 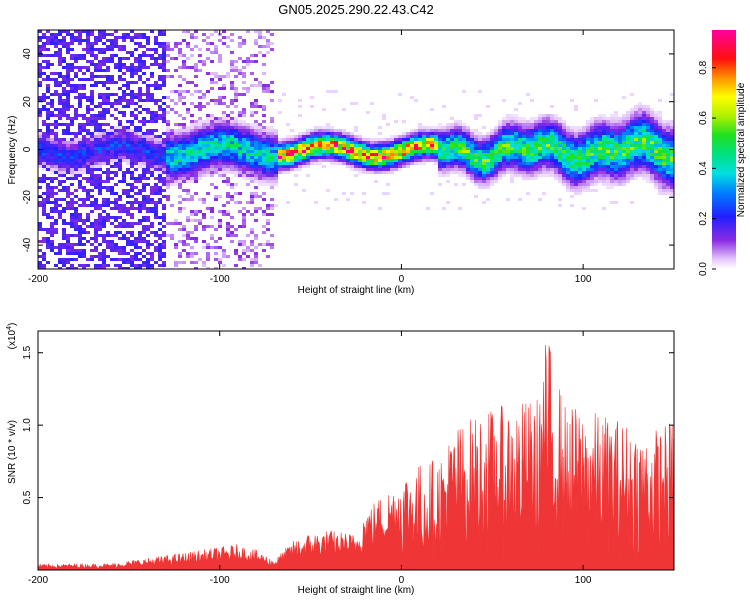 I want to click on y-tick-label: 1.5, so click(x=27, y=352).